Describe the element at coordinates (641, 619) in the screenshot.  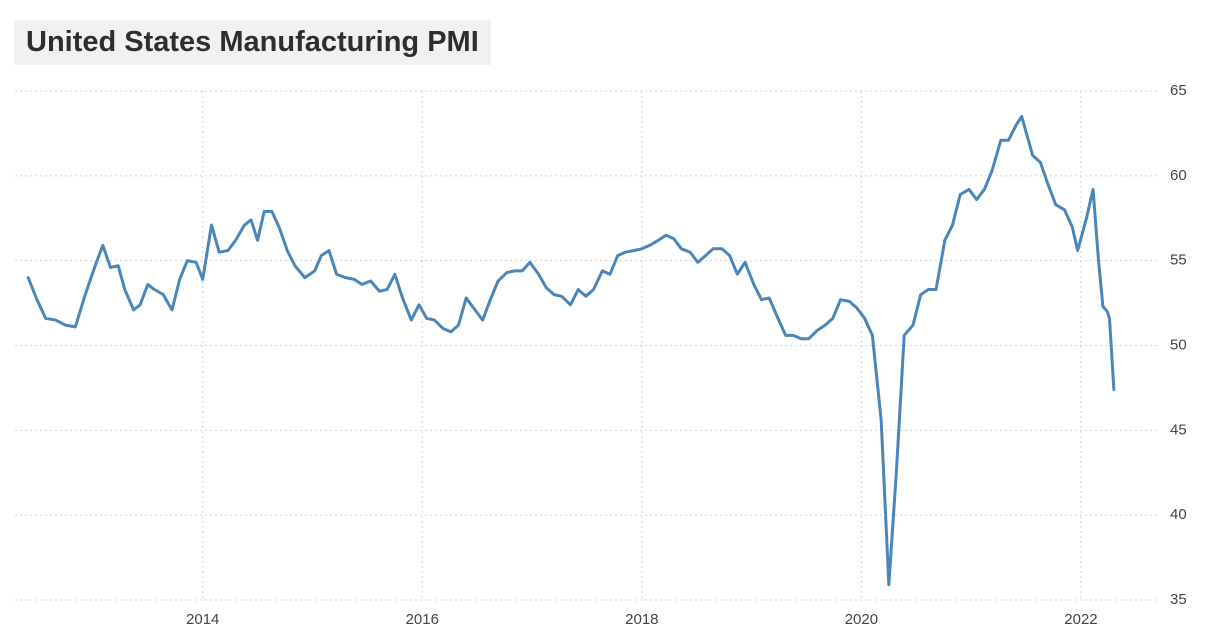
I see `x-tick-label: 2018` at that location.